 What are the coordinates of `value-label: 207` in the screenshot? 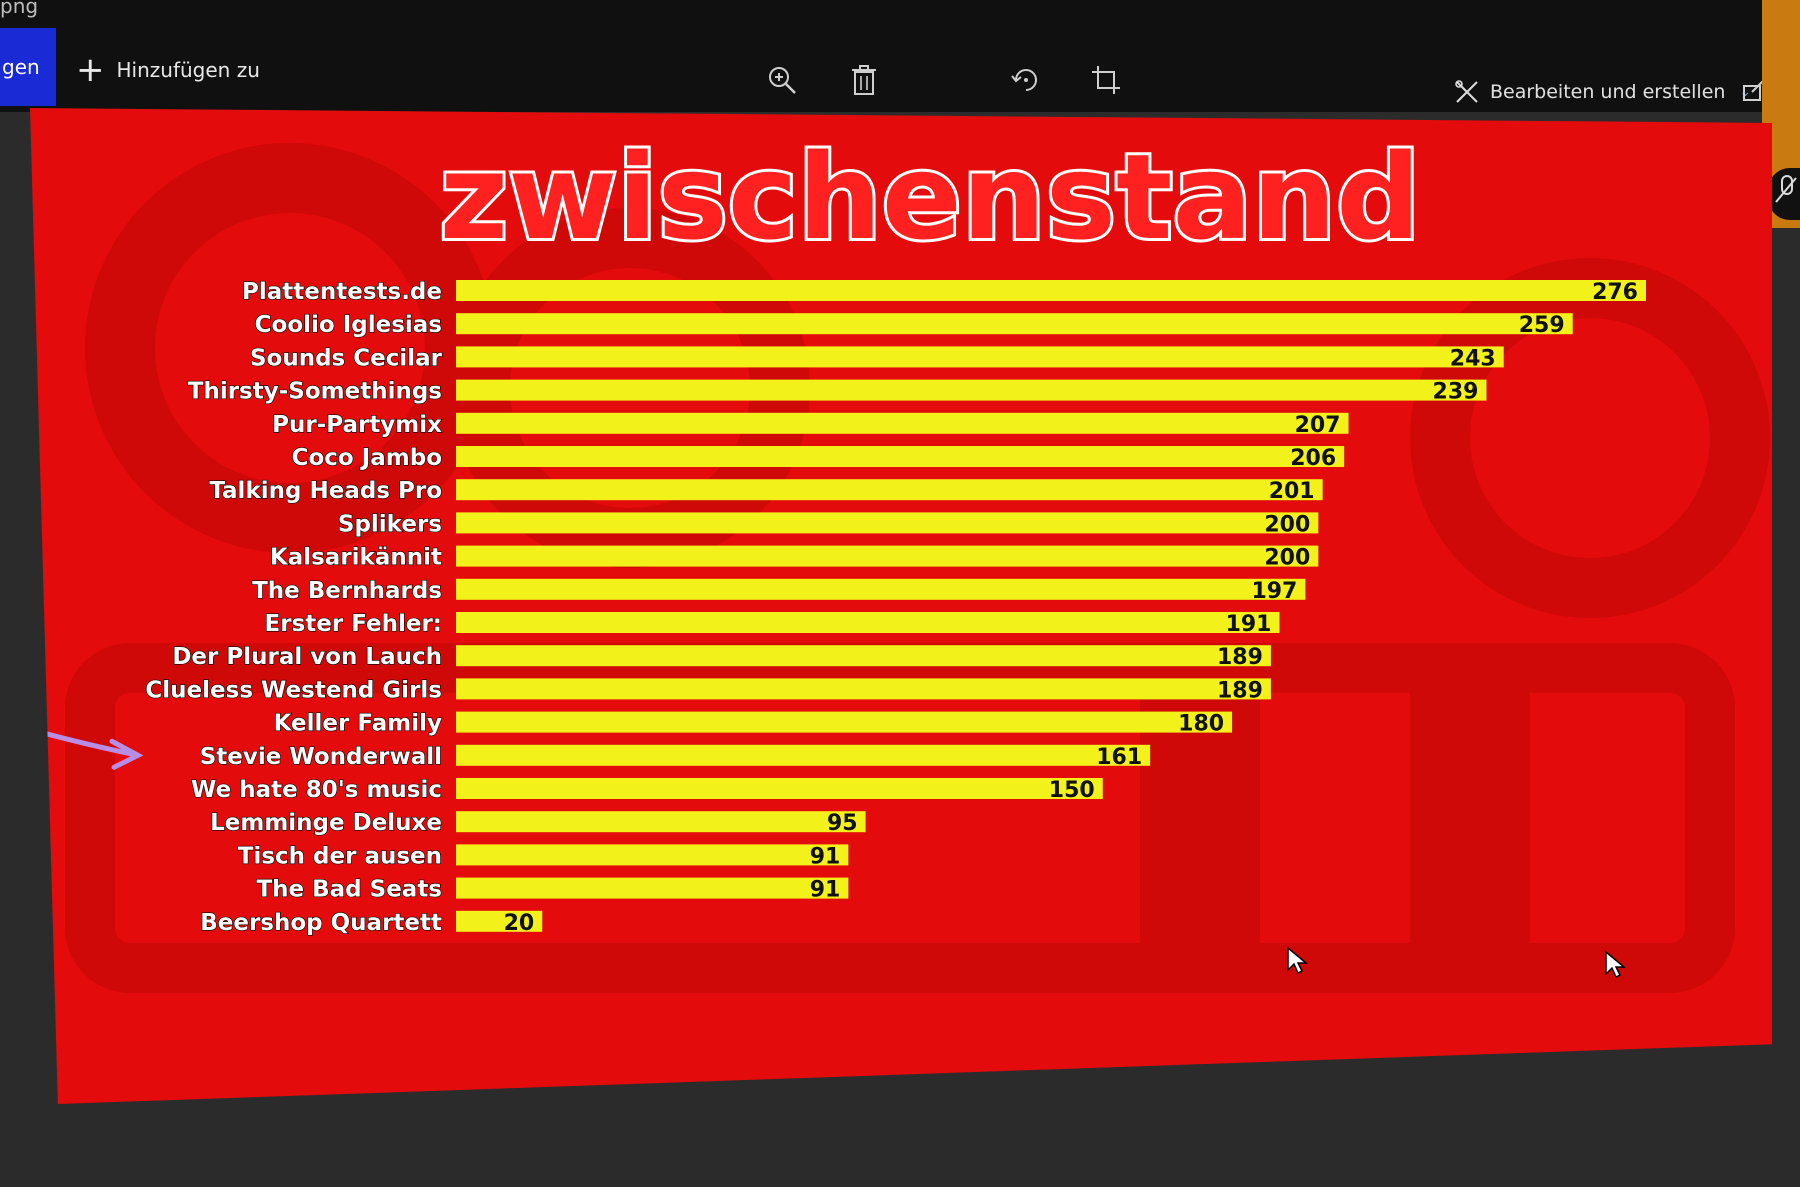 It's located at (1318, 425).